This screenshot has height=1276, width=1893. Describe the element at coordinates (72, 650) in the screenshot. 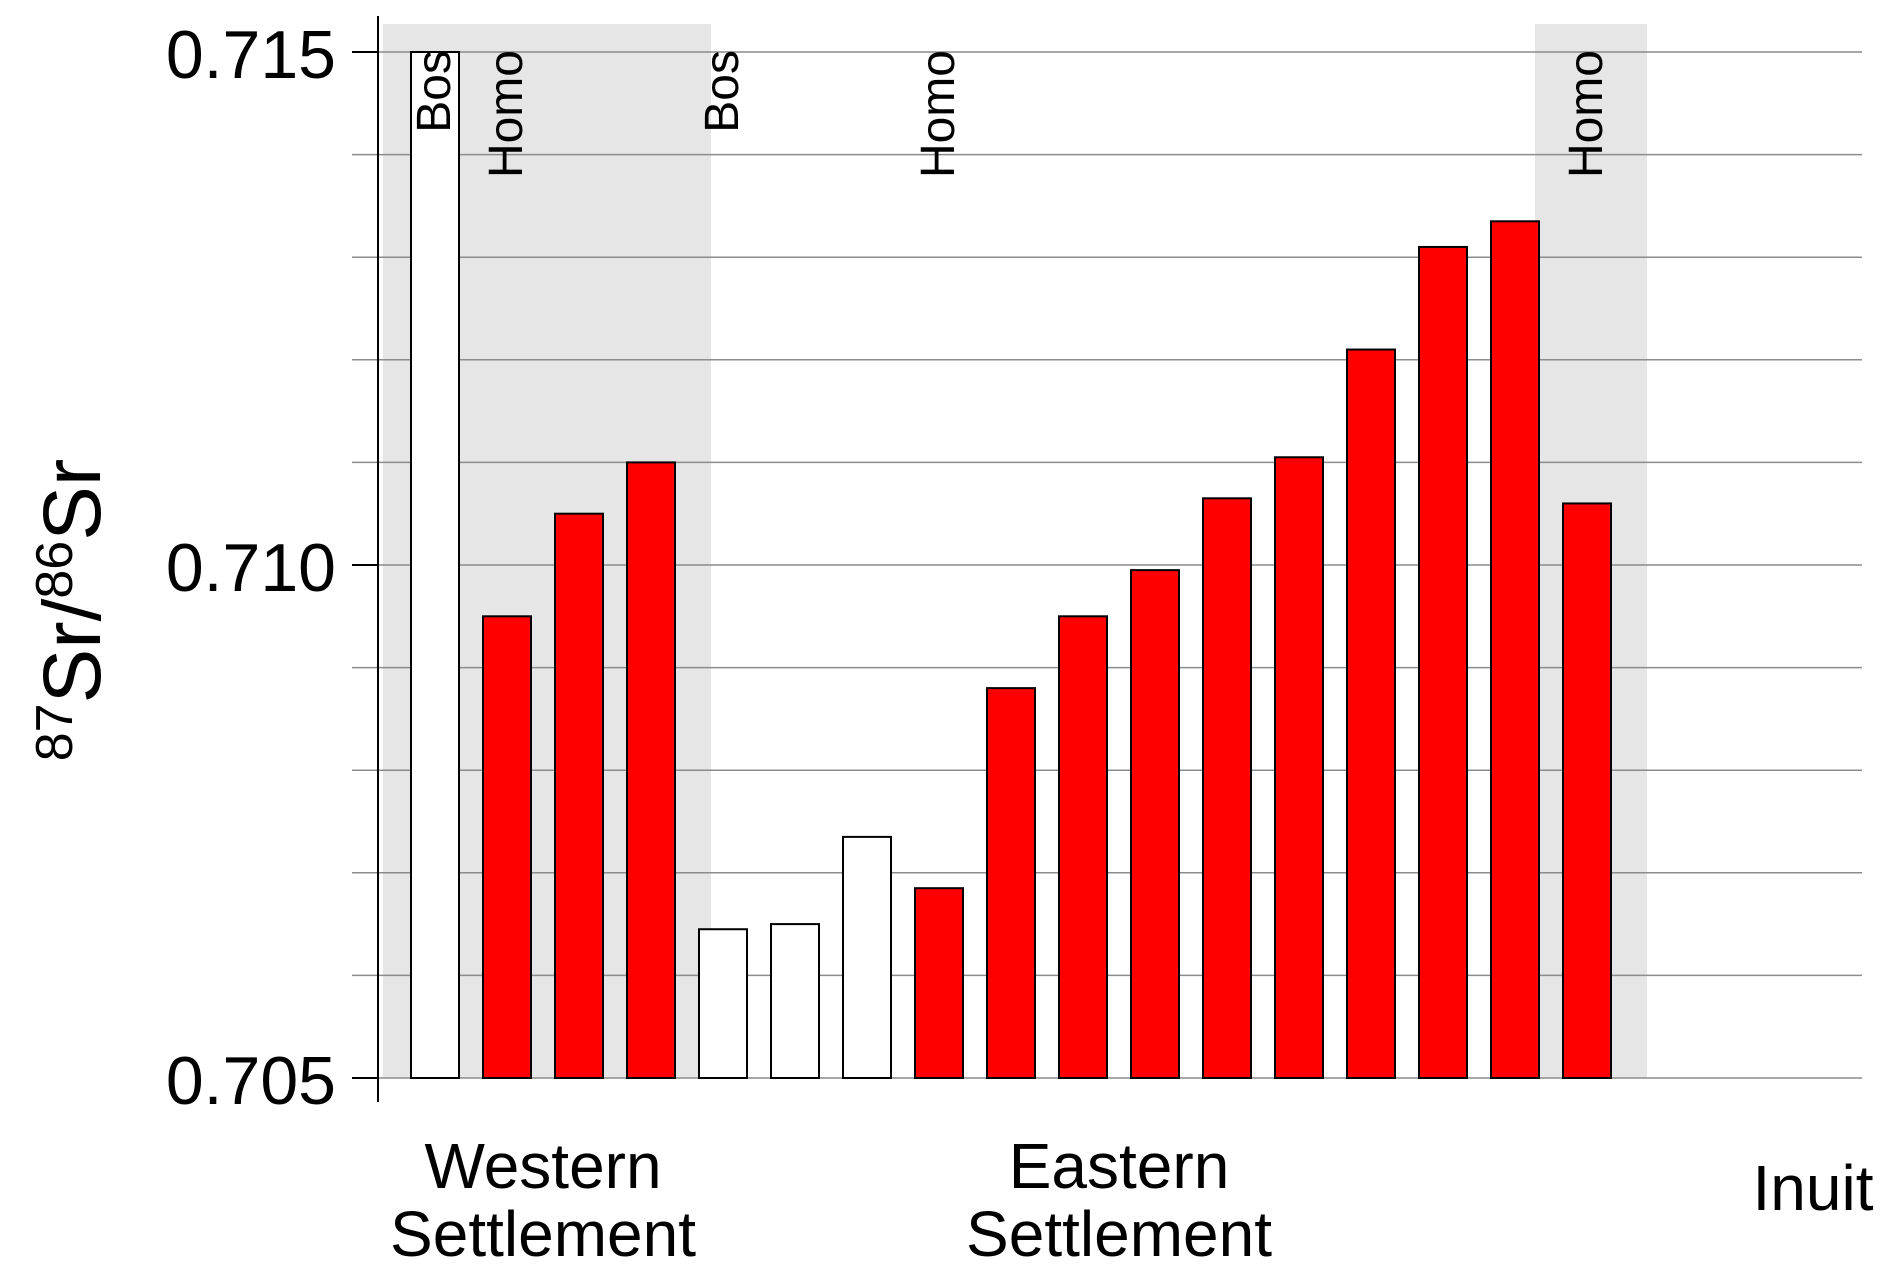

I see `y-axis-label-sr-1: Sr/` at that location.